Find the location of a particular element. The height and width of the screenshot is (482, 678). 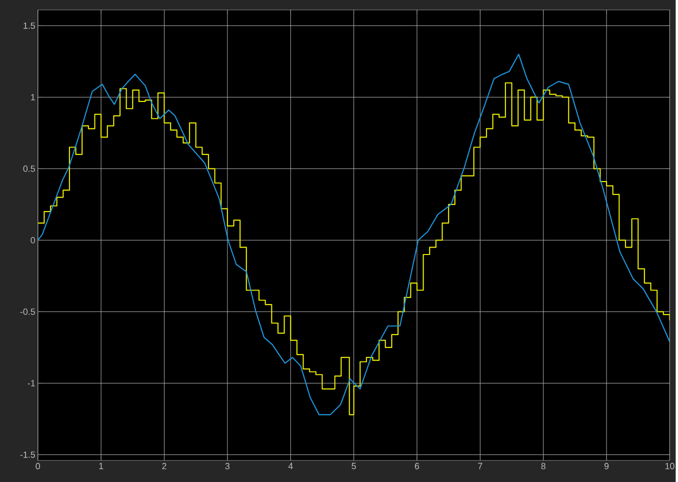

x-tick-label: 4 is located at coordinates (290, 465).